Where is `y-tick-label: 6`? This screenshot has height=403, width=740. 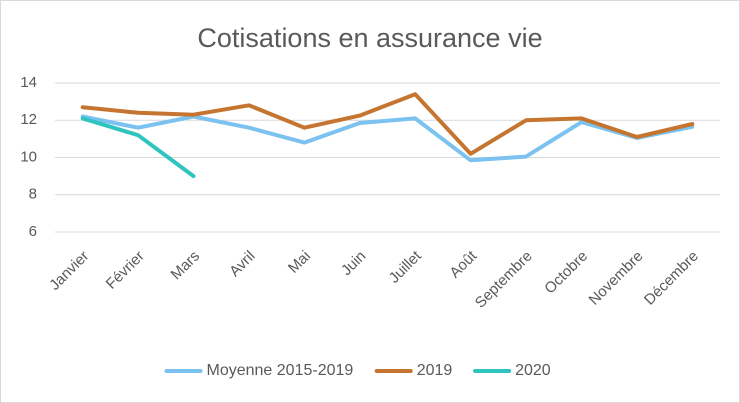 y-tick-label: 6 is located at coordinates (33, 231).